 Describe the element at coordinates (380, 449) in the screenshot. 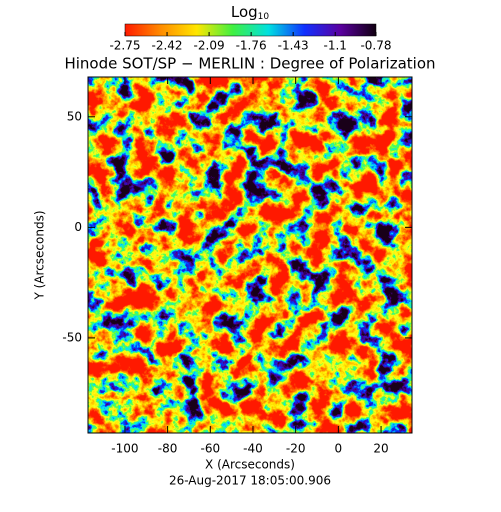

I see `x-tick-label: 20` at that location.